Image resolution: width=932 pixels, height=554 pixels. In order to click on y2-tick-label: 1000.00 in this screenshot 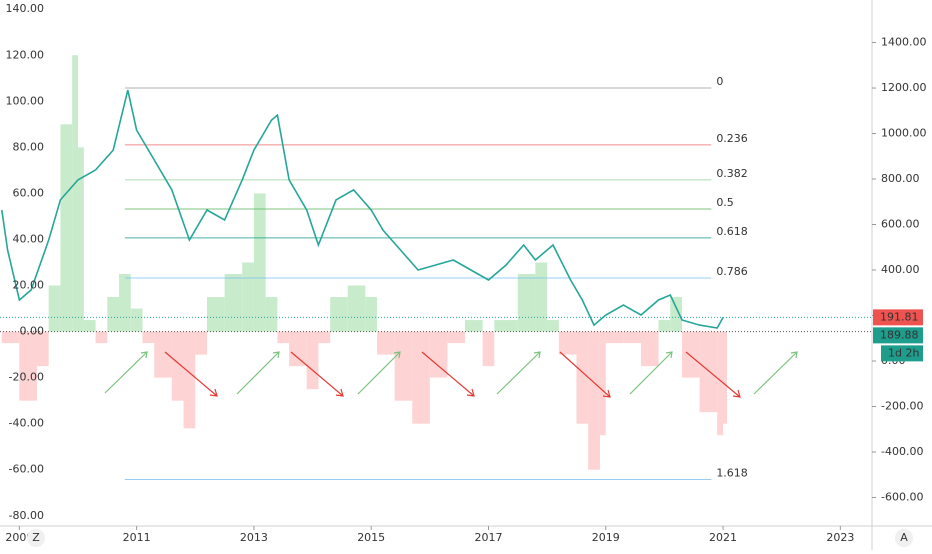, I will do `click(904, 133)`.